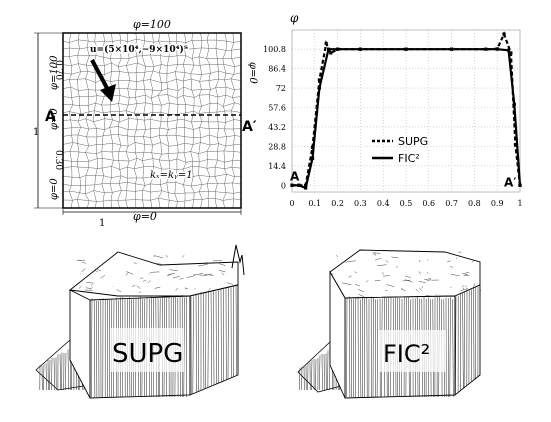 This screenshot has width=551, height=422. I want to click on x-tick-label: 0.5, so click(406, 203).